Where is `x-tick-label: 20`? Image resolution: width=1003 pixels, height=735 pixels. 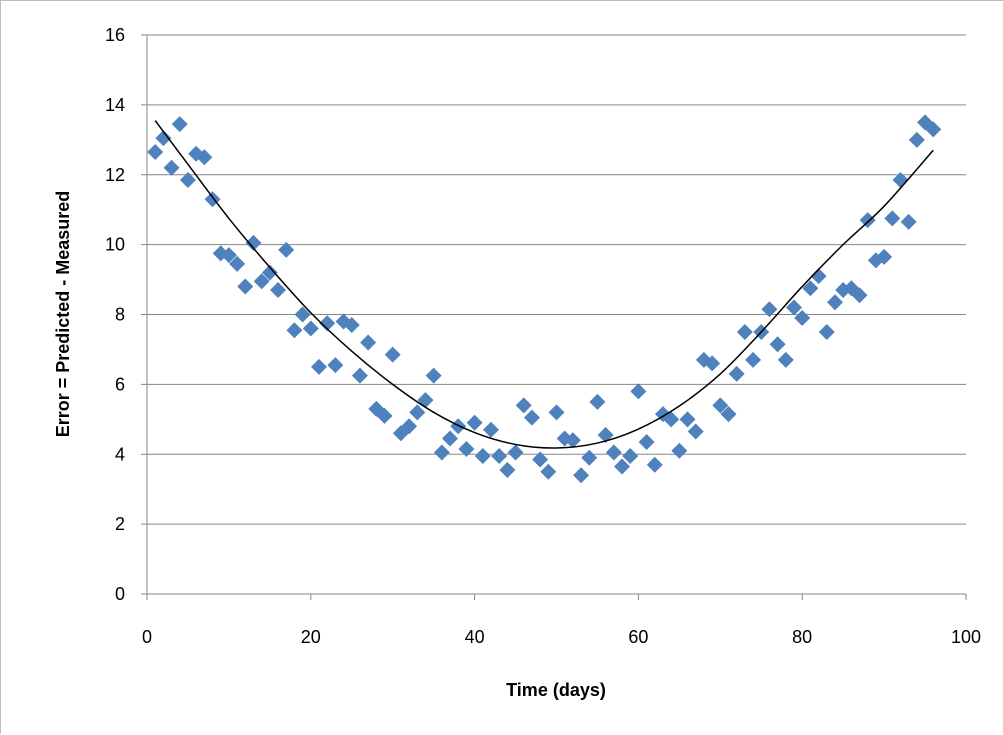 x-tick-label: 20 is located at coordinates (311, 637).